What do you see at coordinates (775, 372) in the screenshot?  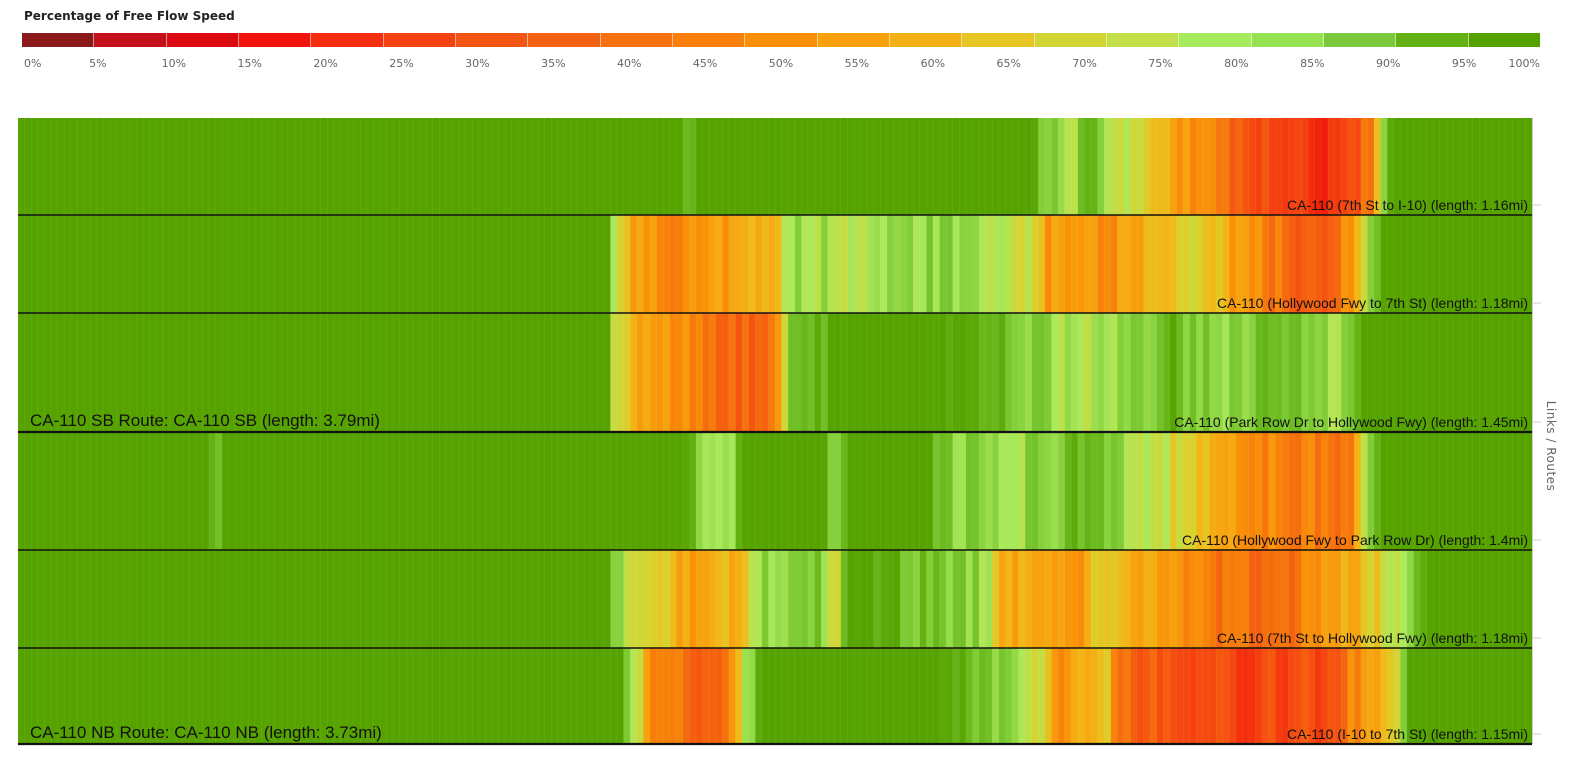 I see `heatmap-row` at bounding box center [775, 372].